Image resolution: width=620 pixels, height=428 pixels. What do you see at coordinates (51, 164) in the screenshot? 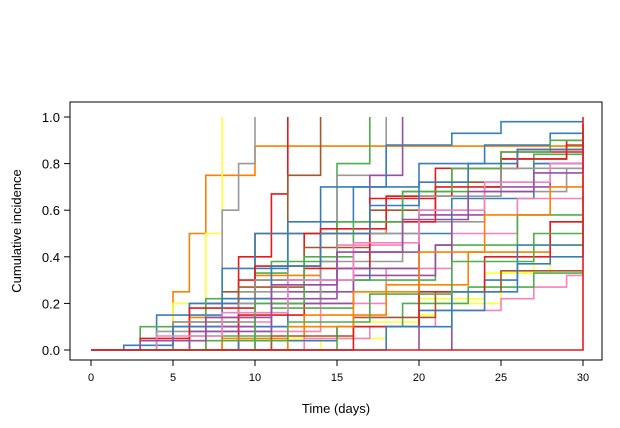
I see `y-tick-label: 0.8` at bounding box center [51, 164].